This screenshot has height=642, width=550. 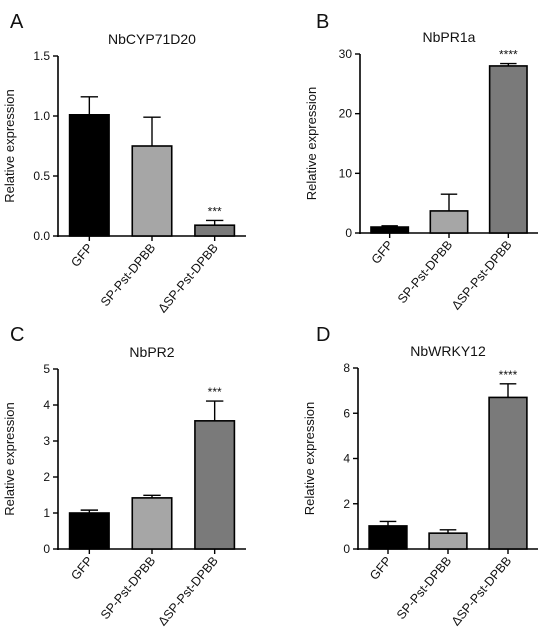 What do you see at coordinates (151, 352) in the screenshot?
I see `chart-title: NbPR2` at bounding box center [151, 352].